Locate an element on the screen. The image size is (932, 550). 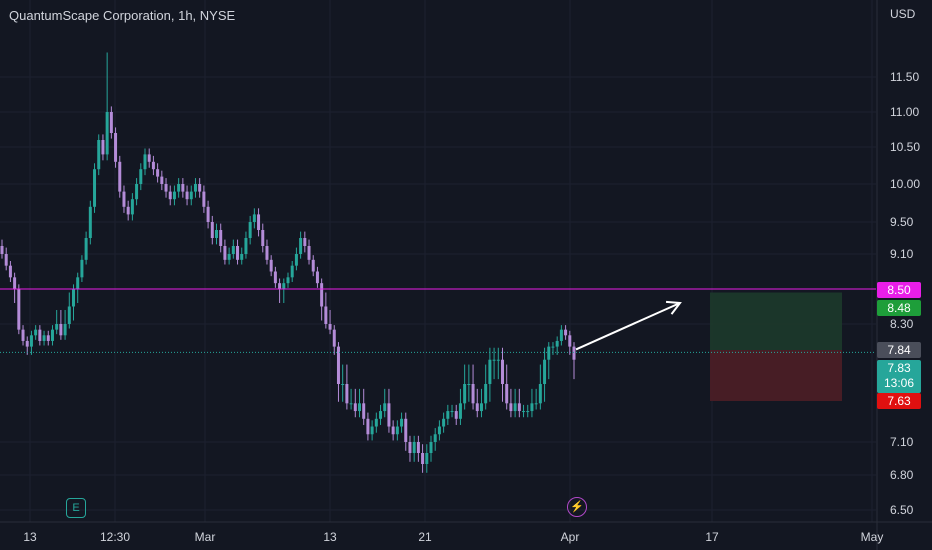
price-tick-label: 11.50 is located at coordinates (904, 77).